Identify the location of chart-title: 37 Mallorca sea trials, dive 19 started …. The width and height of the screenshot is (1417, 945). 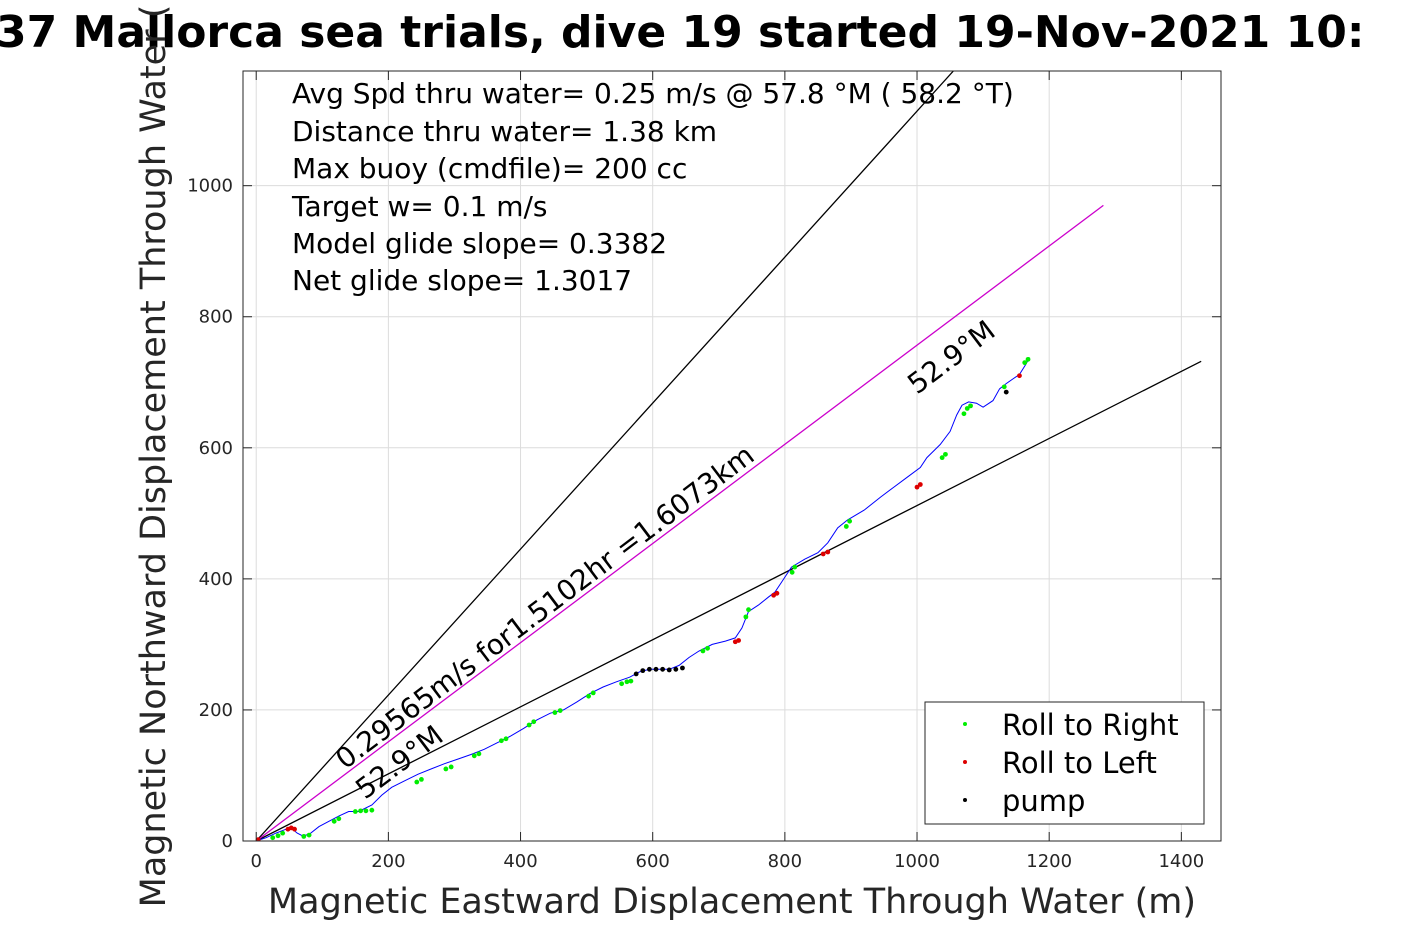
(682, 32).